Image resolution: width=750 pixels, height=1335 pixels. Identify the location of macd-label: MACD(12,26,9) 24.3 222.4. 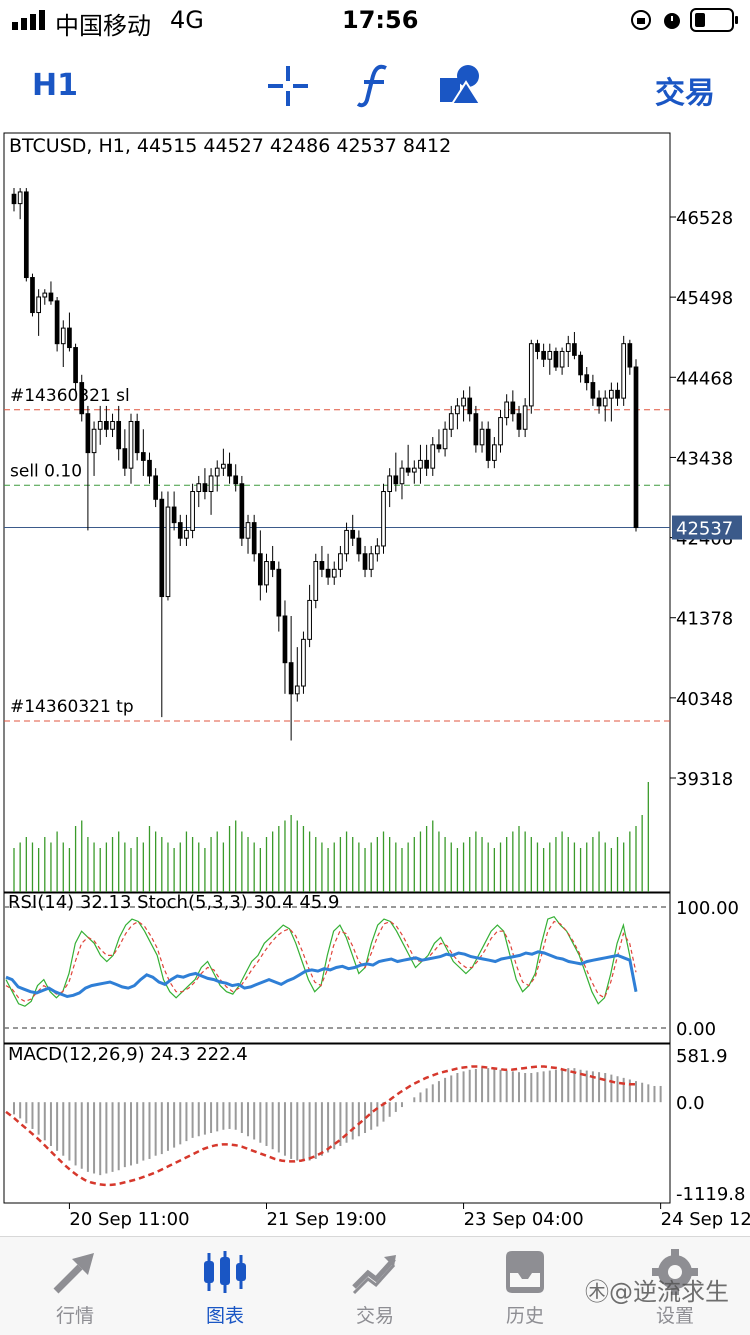
(128, 1054).